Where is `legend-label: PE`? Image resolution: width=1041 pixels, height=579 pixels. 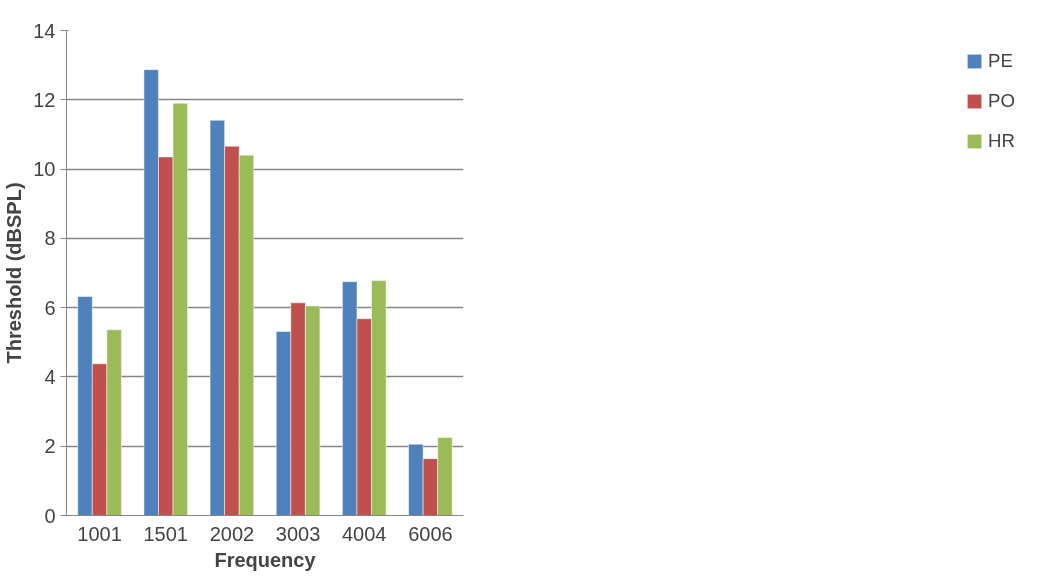 legend-label: PE is located at coordinates (1000, 61).